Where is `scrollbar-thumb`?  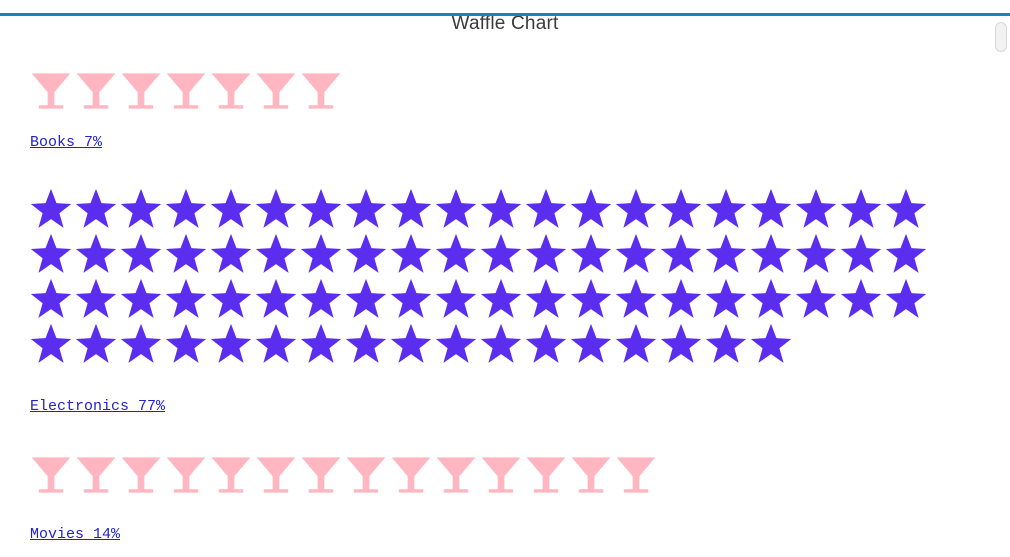 scrollbar-thumb is located at coordinates (1001, 37).